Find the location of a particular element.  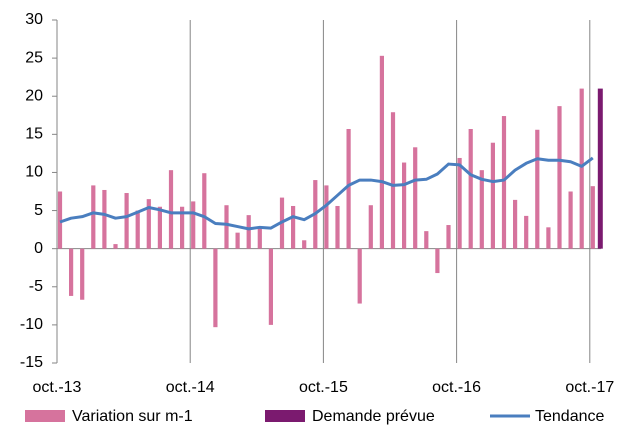

y-tick-label: 0 is located at coordinates (38, 248).